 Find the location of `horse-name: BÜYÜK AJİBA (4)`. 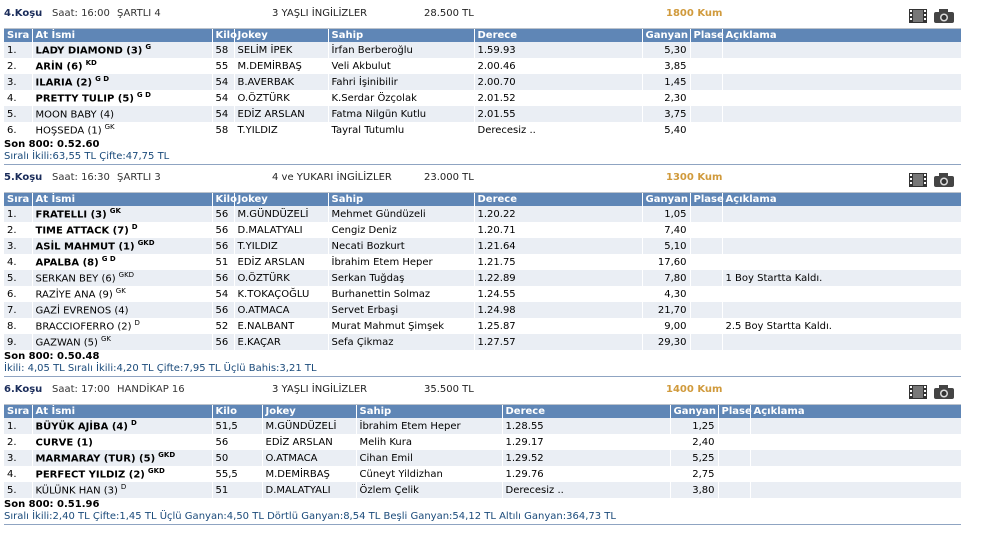

horse-name: BÜYÜK AJİBA (4) is located at coordinates (81, 427).